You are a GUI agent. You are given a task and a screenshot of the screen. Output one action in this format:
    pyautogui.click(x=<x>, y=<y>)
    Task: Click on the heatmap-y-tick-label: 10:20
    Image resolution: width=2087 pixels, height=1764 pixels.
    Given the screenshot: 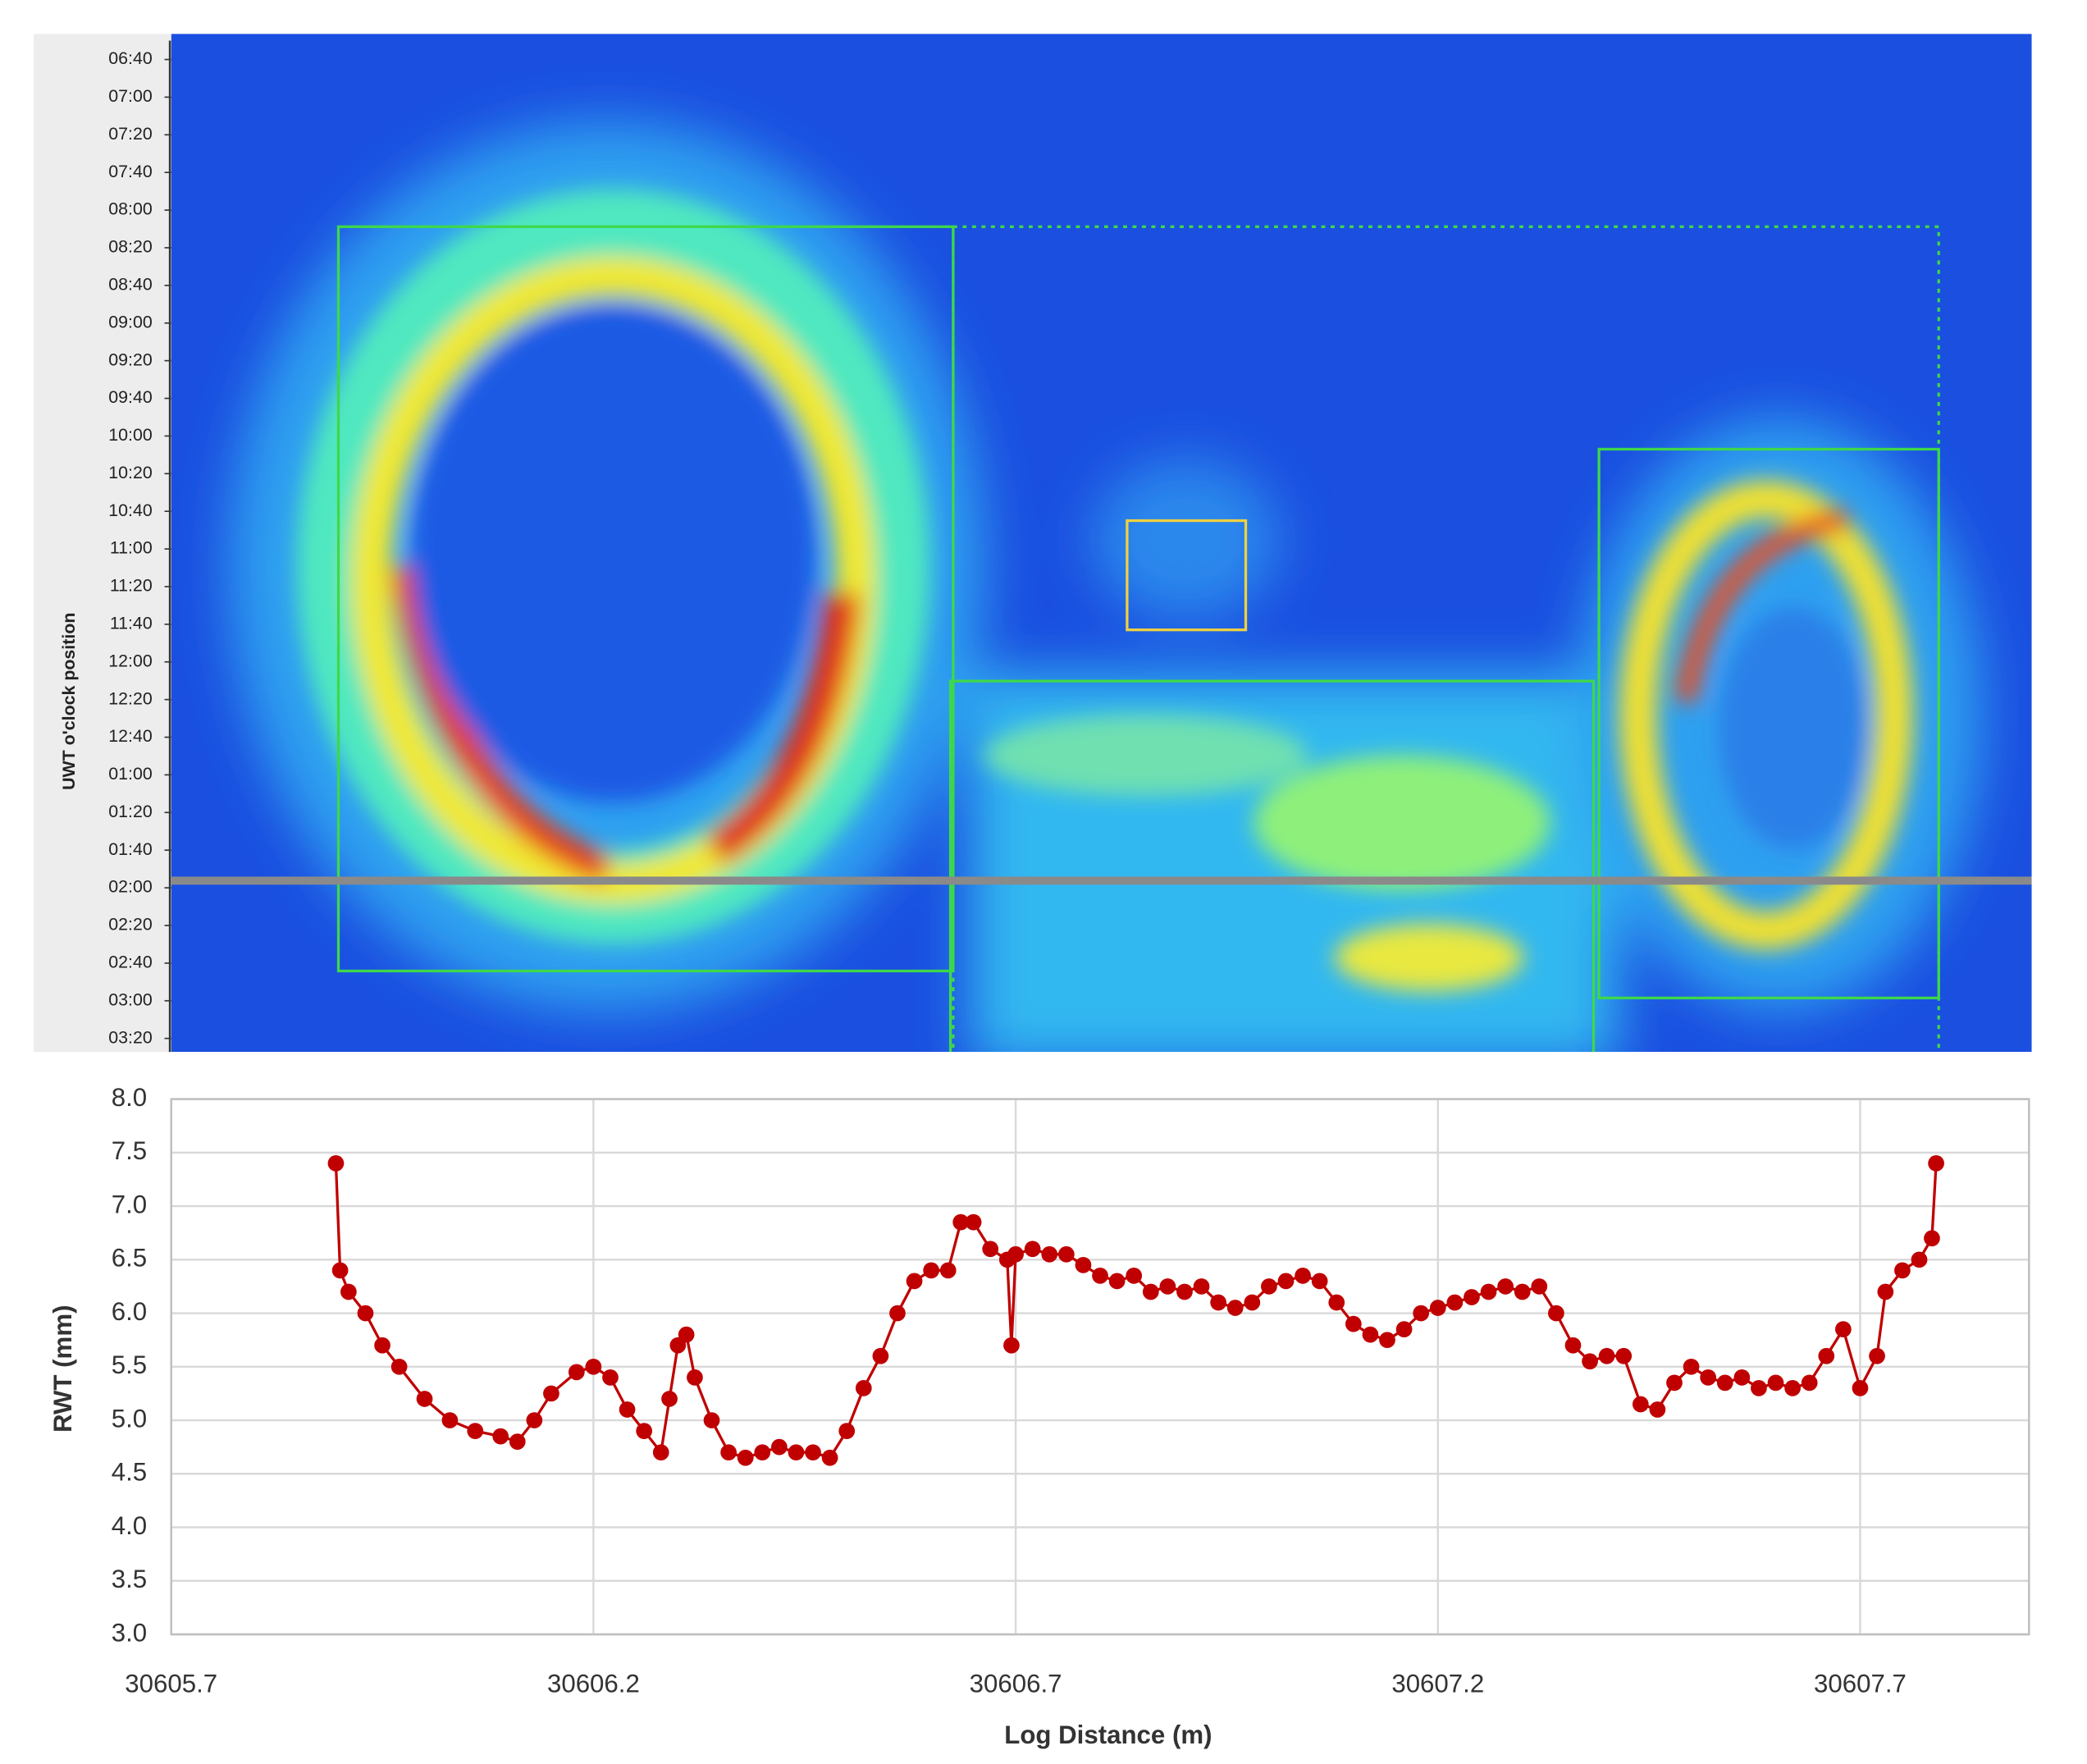 What is the action you would take?
    pyautogui.click(x=130, y=472)
    